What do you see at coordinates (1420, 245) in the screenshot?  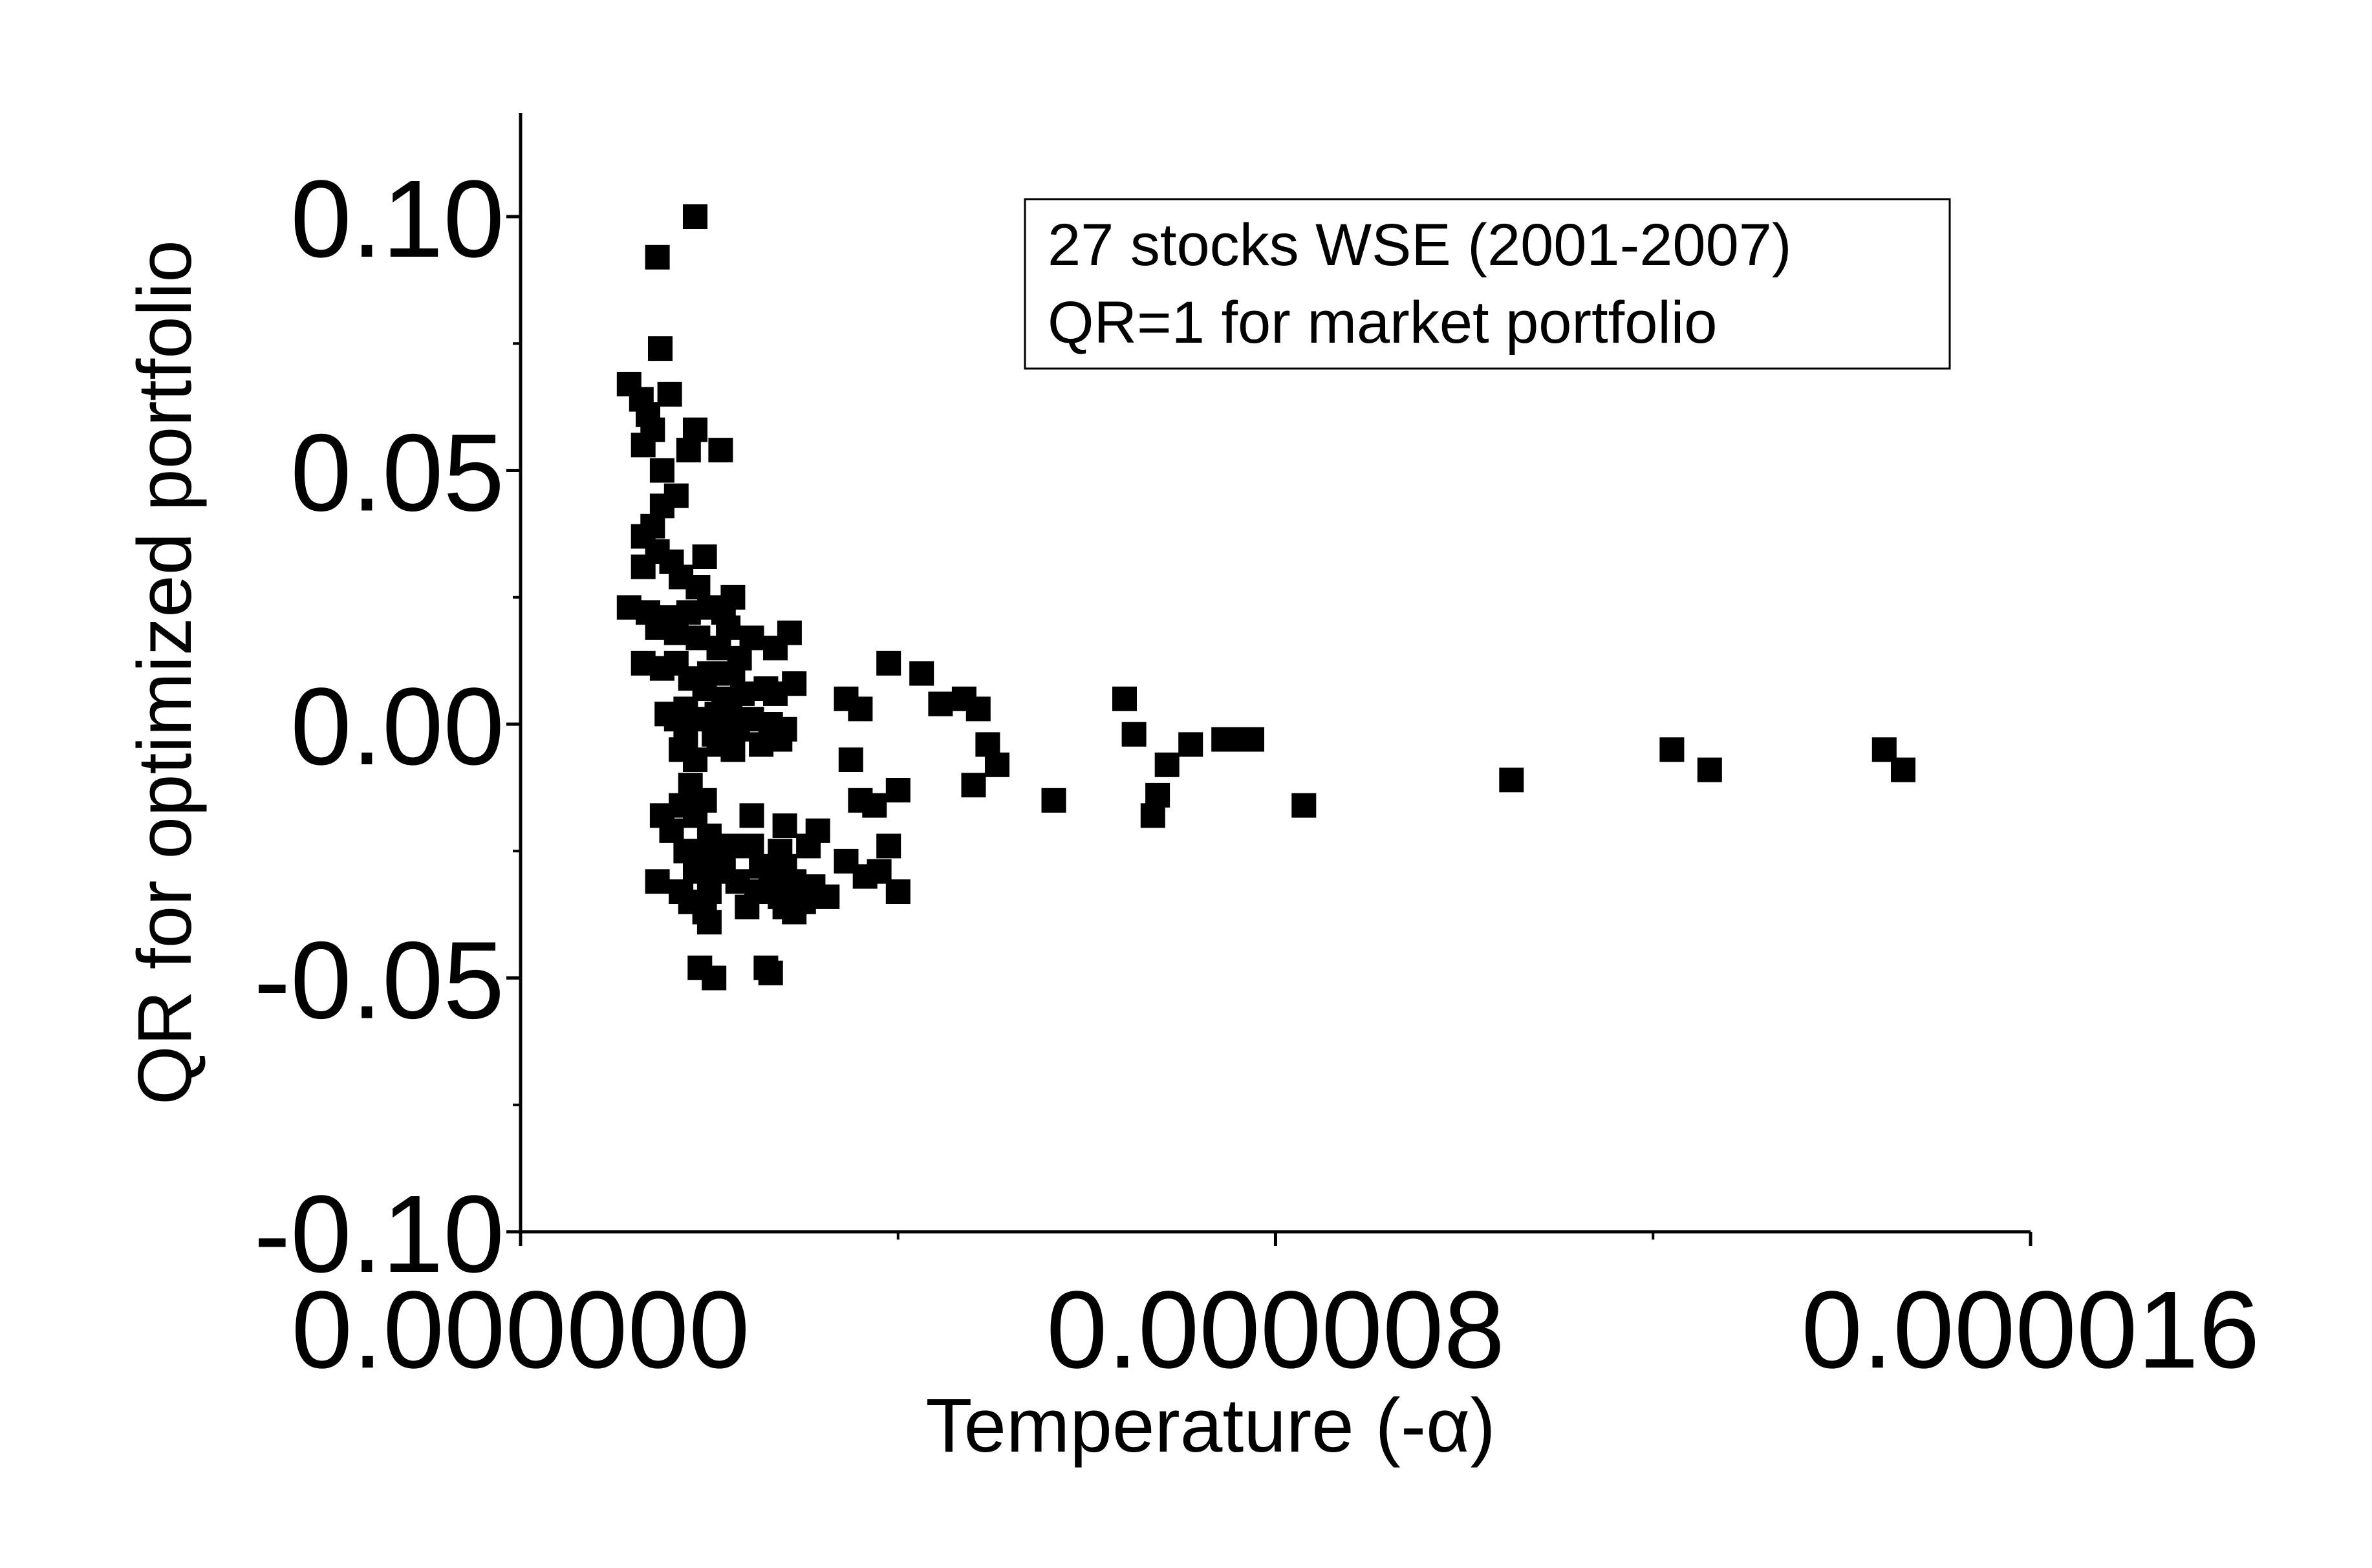 I see `legend-line-1: 27 stocks WSE (2001-2007)` at bounding box center [1420, 245].